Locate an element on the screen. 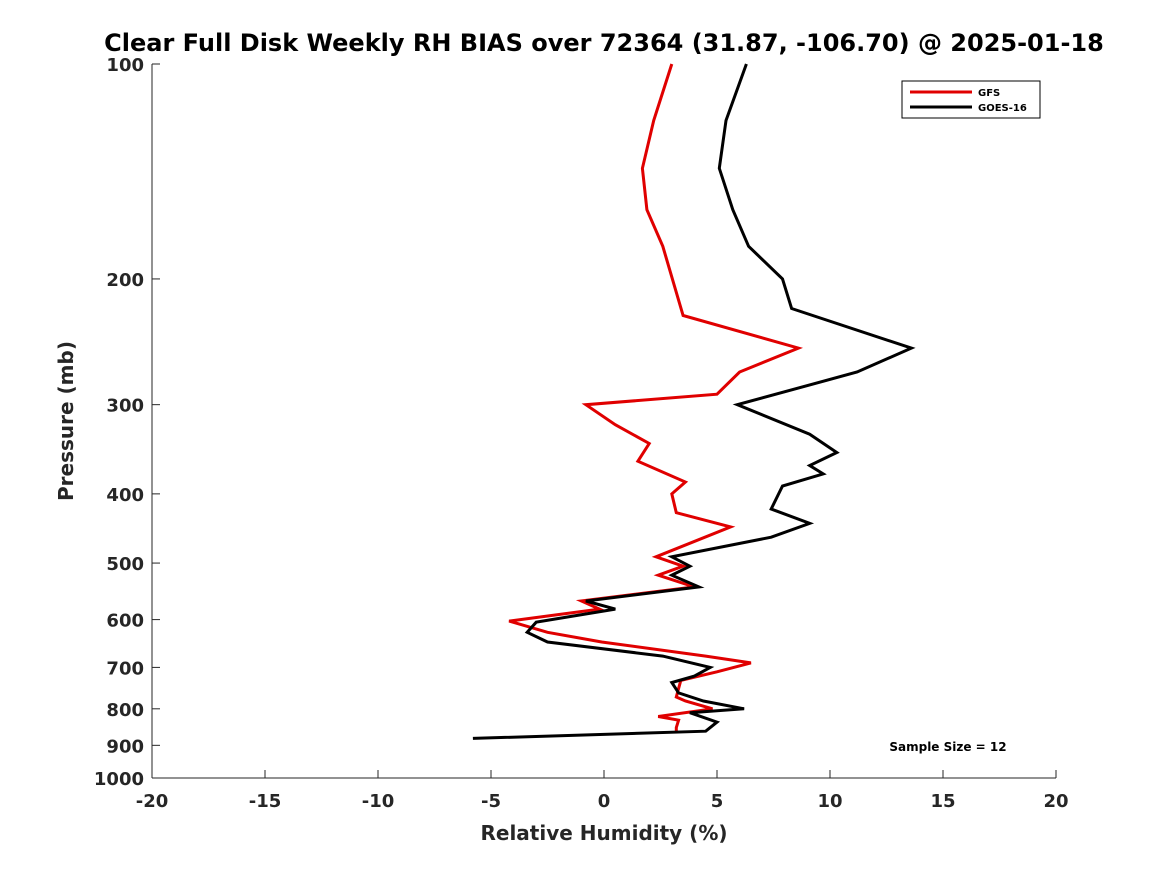  x-tick-label: 20 is located at coordinates (1055, 801).